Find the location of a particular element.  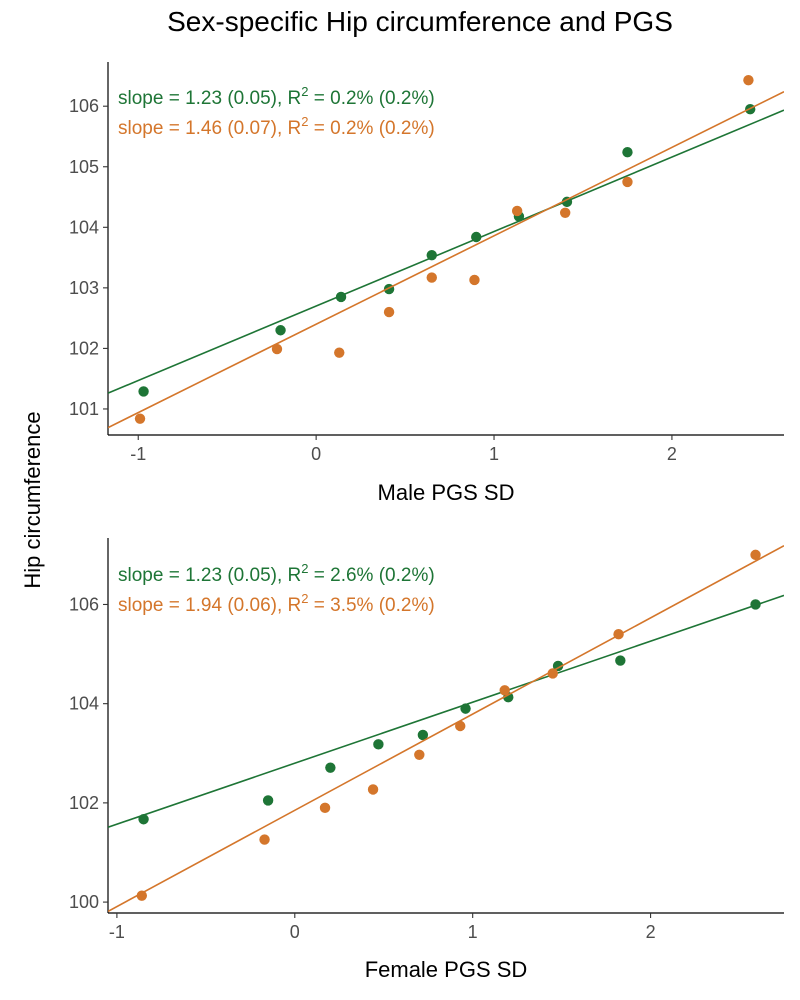

x-axis-title: Female PGS SD is located at coordinates (446, 969).